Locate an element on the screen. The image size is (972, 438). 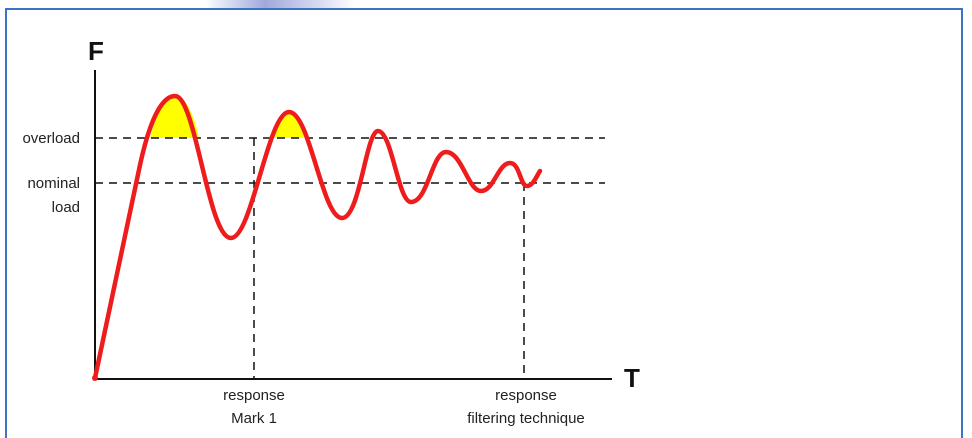
load-label: load is located at coordinates (66, 207).